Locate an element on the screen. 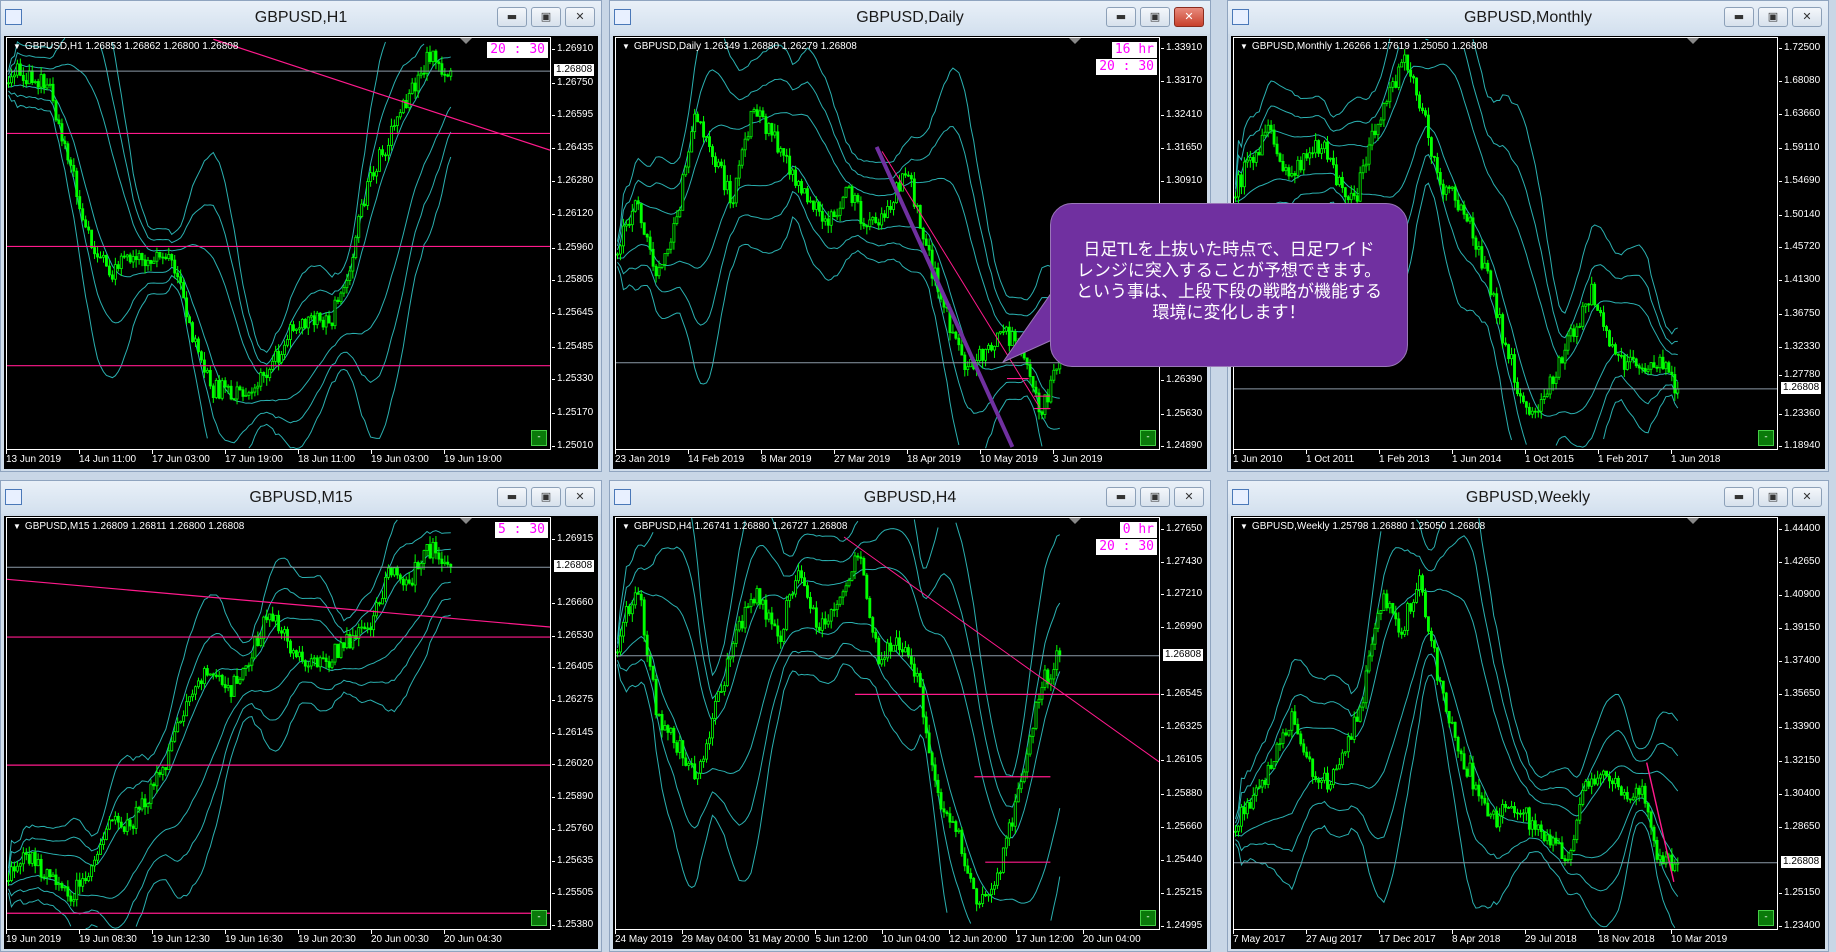 This screenshot has width=1836, height=952. title-bar: GBPUSD,H1 ▬ ▣ ✕ is located at coordinates (301, 17).